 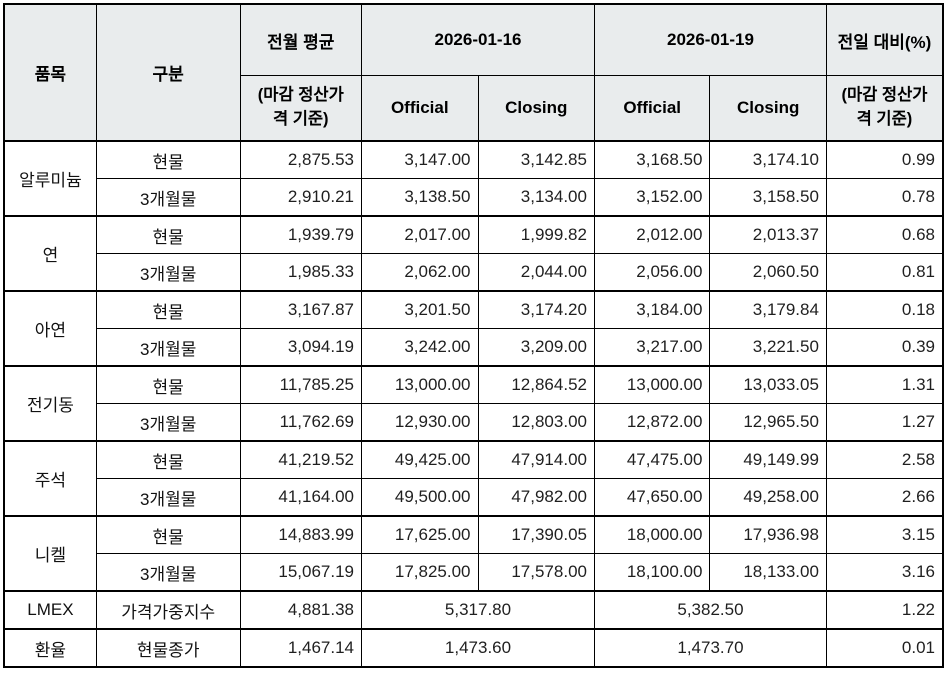 I want to click on change-cell: 3.16, so click(x=884, y=572).